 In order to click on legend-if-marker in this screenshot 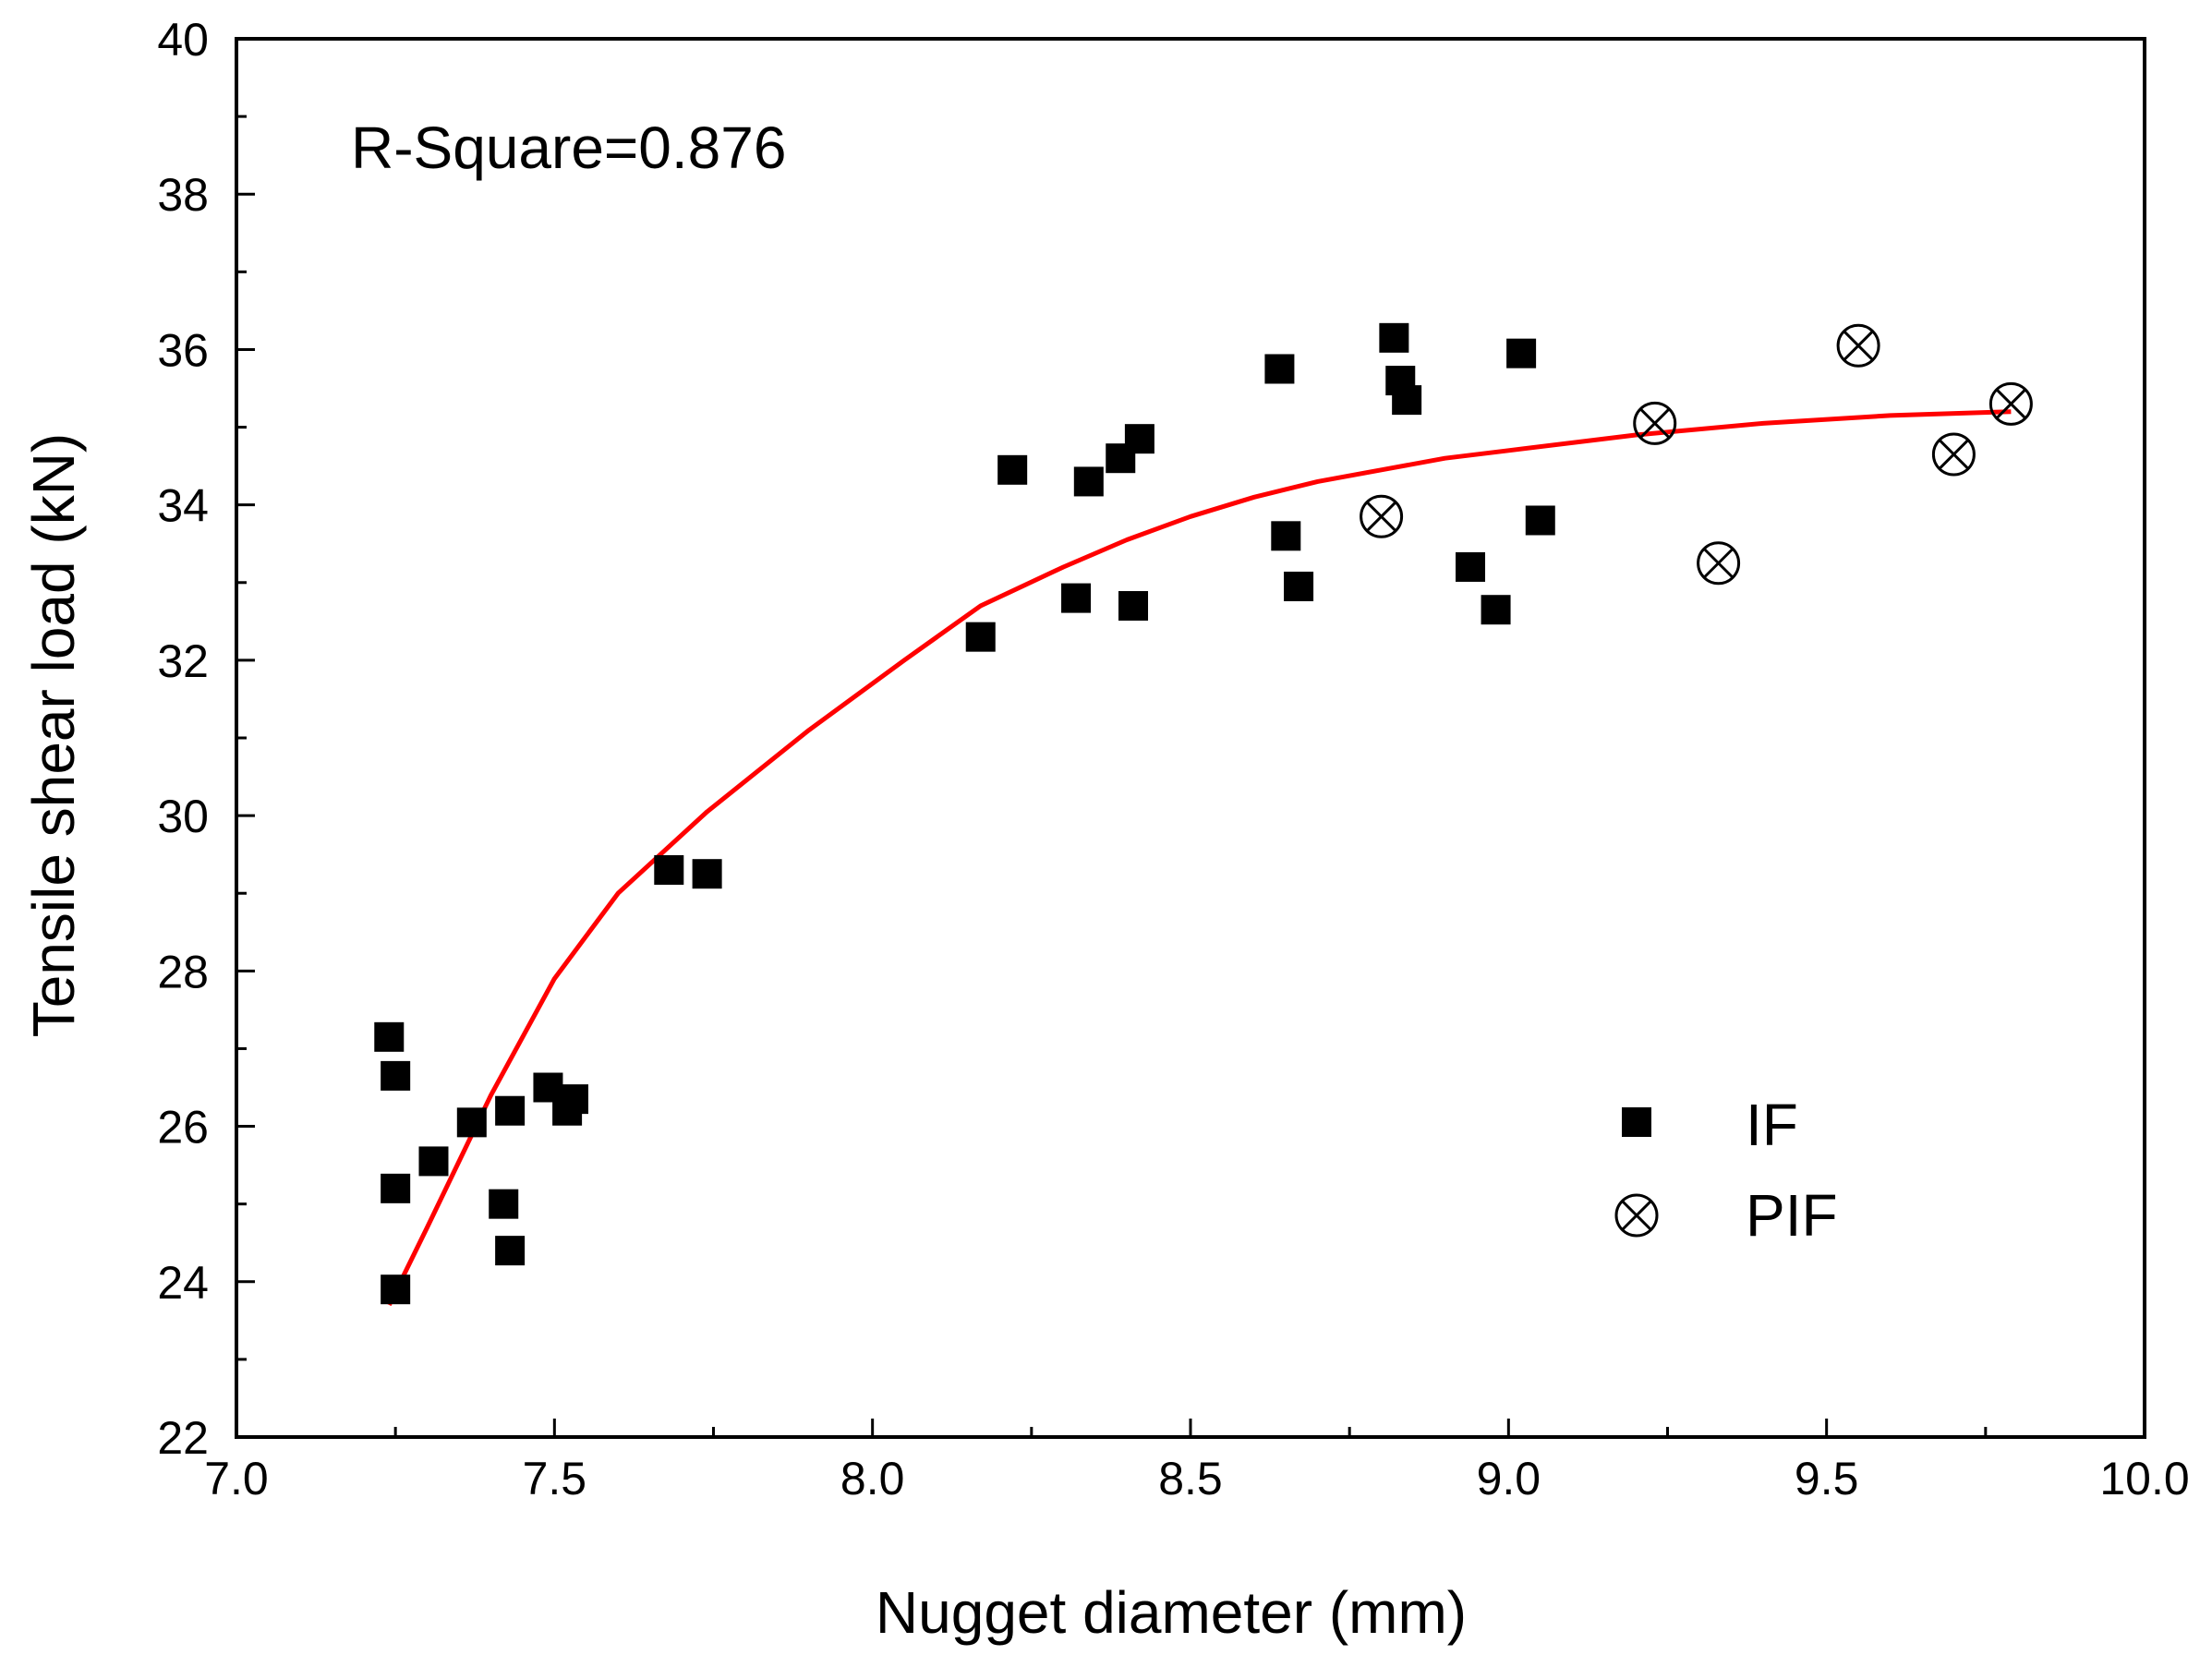, I will do `click(1636, 1122)`.